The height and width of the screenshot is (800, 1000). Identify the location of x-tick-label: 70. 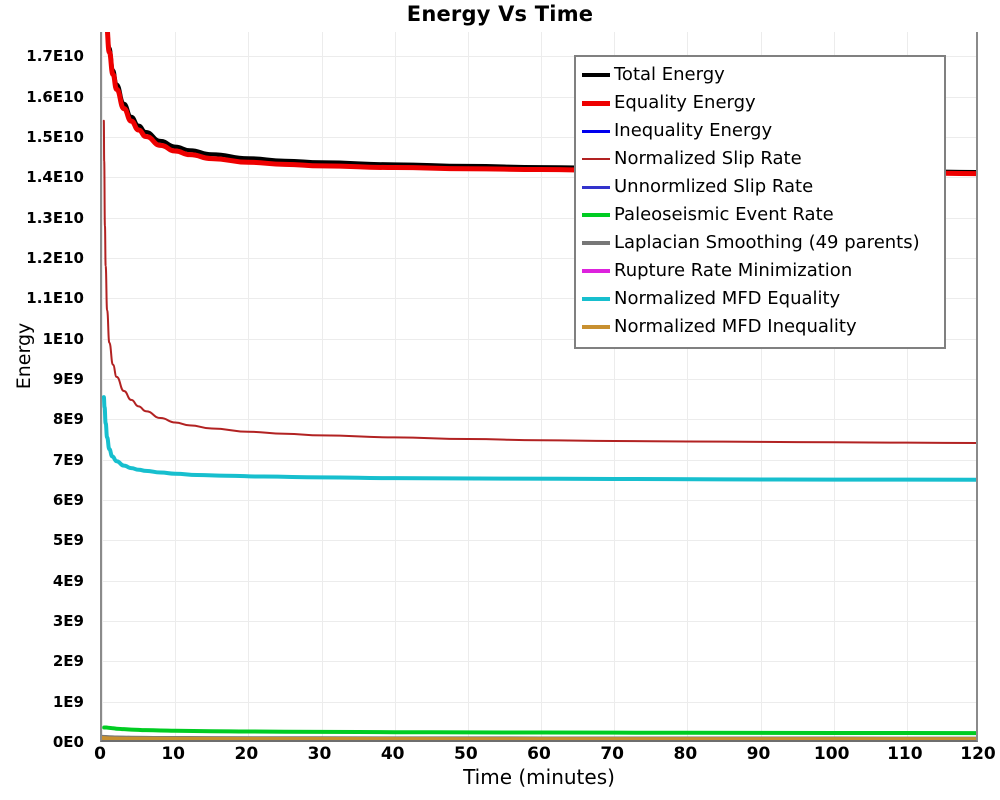
(612, 754).